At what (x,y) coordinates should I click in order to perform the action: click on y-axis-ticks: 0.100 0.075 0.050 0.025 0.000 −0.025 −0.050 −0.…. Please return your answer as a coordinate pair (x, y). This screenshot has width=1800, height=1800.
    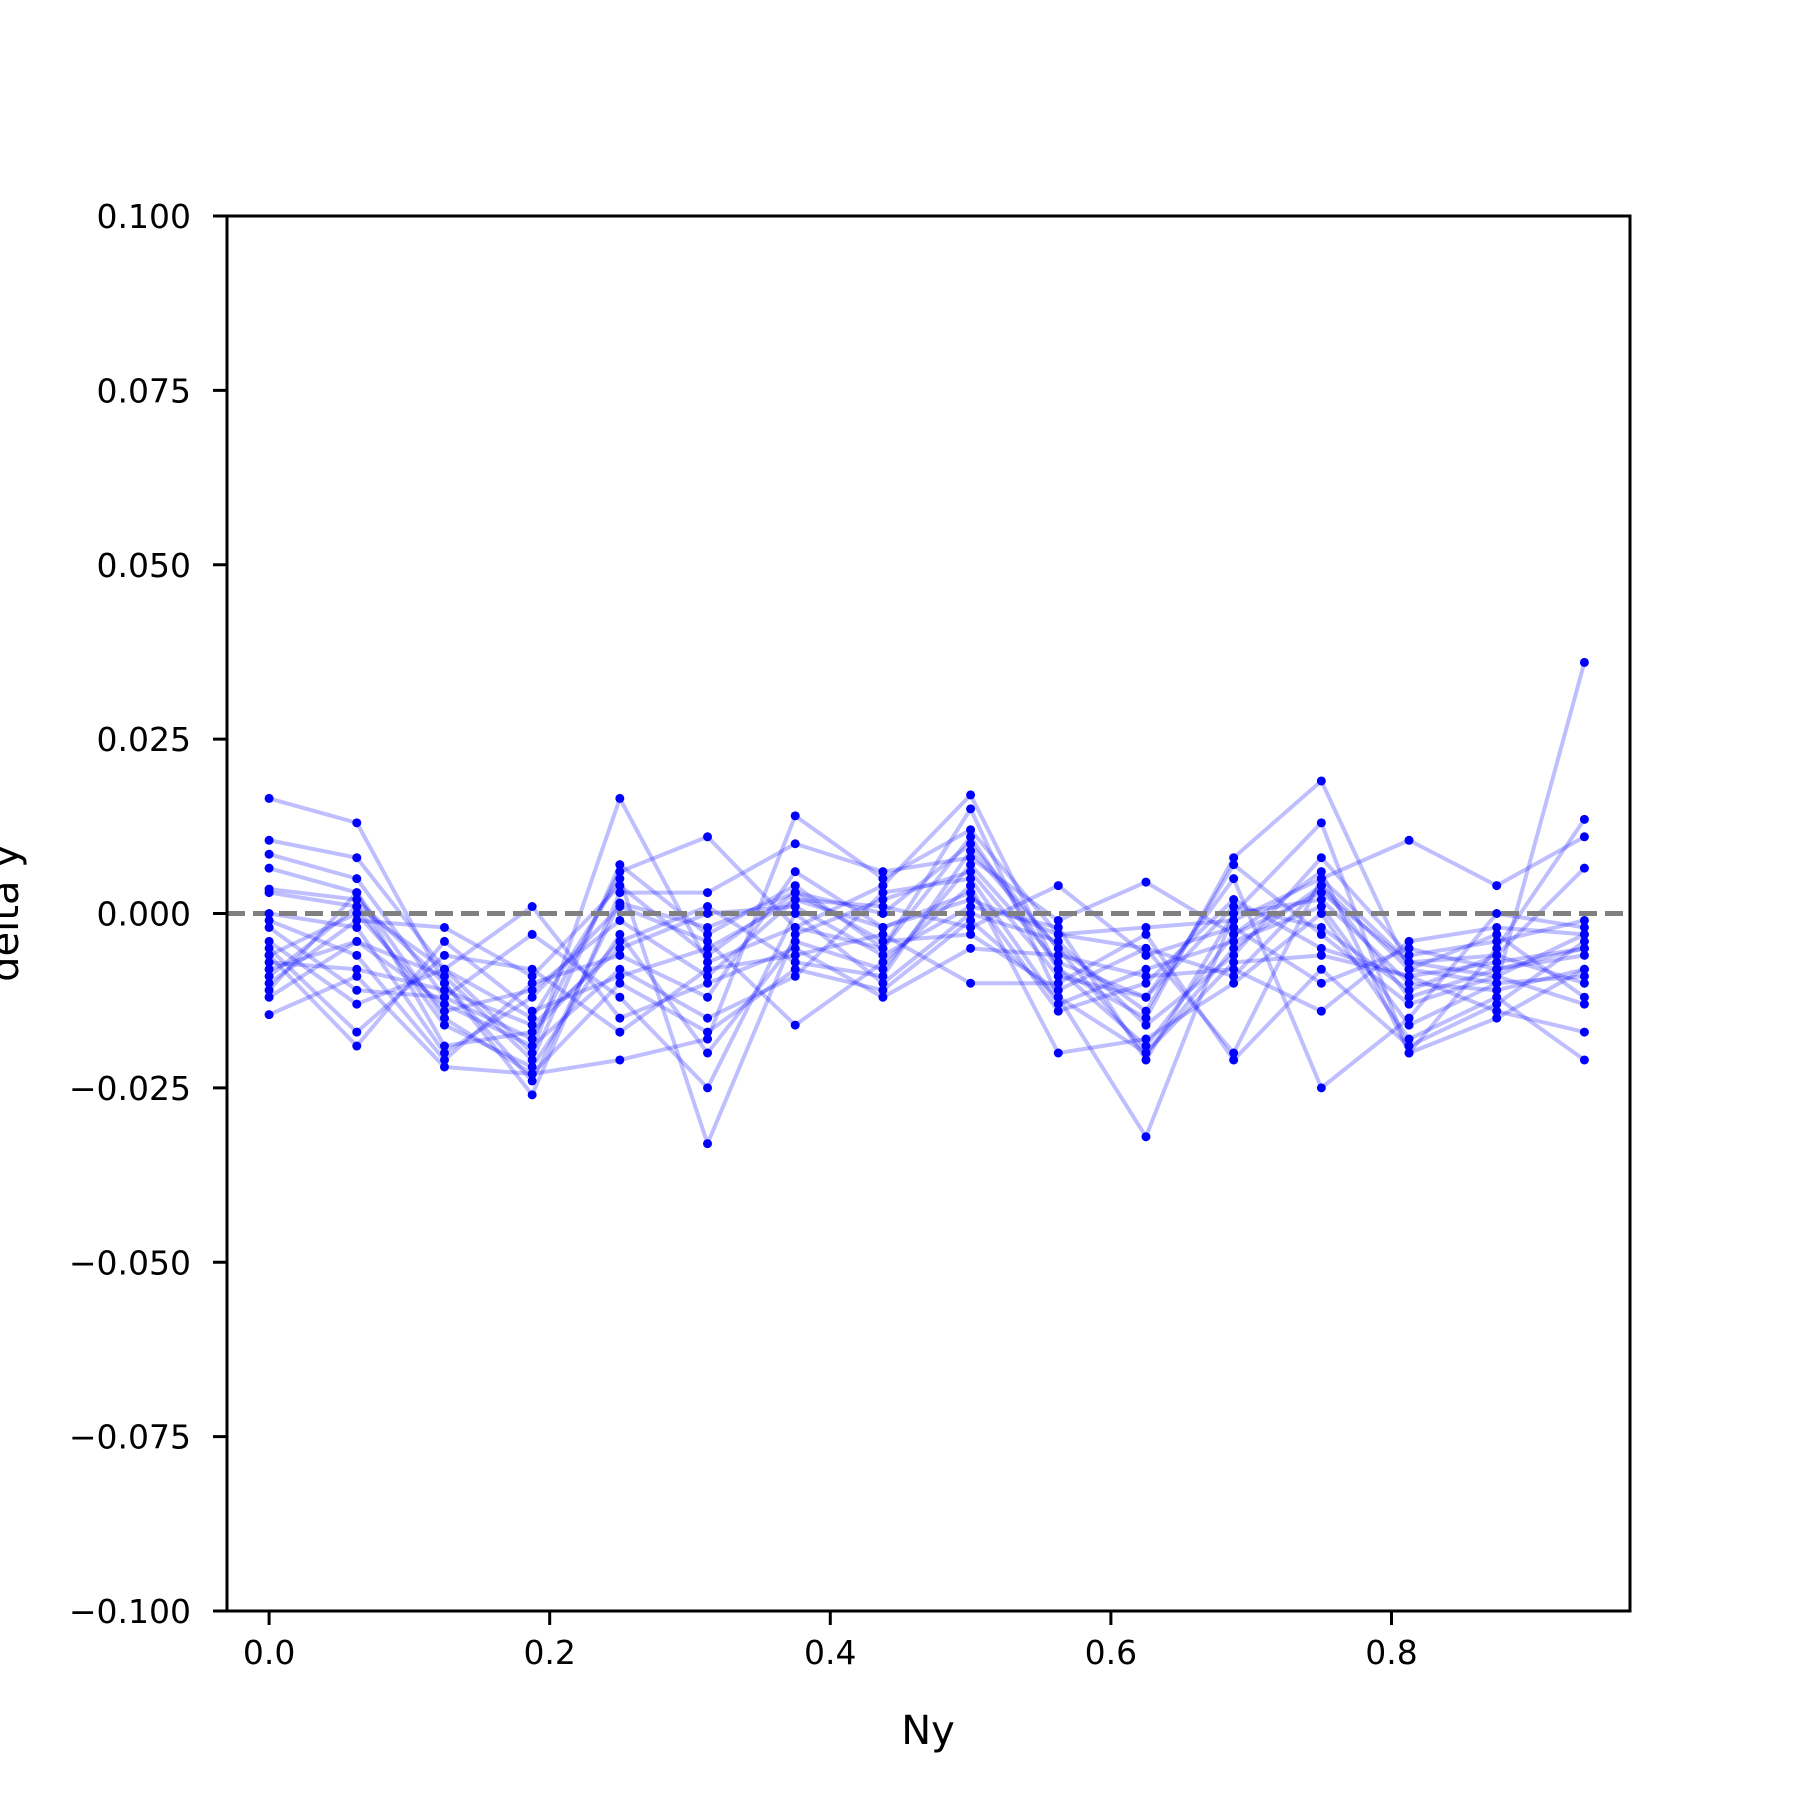
    Looking at the image, I should click on (148, 914).